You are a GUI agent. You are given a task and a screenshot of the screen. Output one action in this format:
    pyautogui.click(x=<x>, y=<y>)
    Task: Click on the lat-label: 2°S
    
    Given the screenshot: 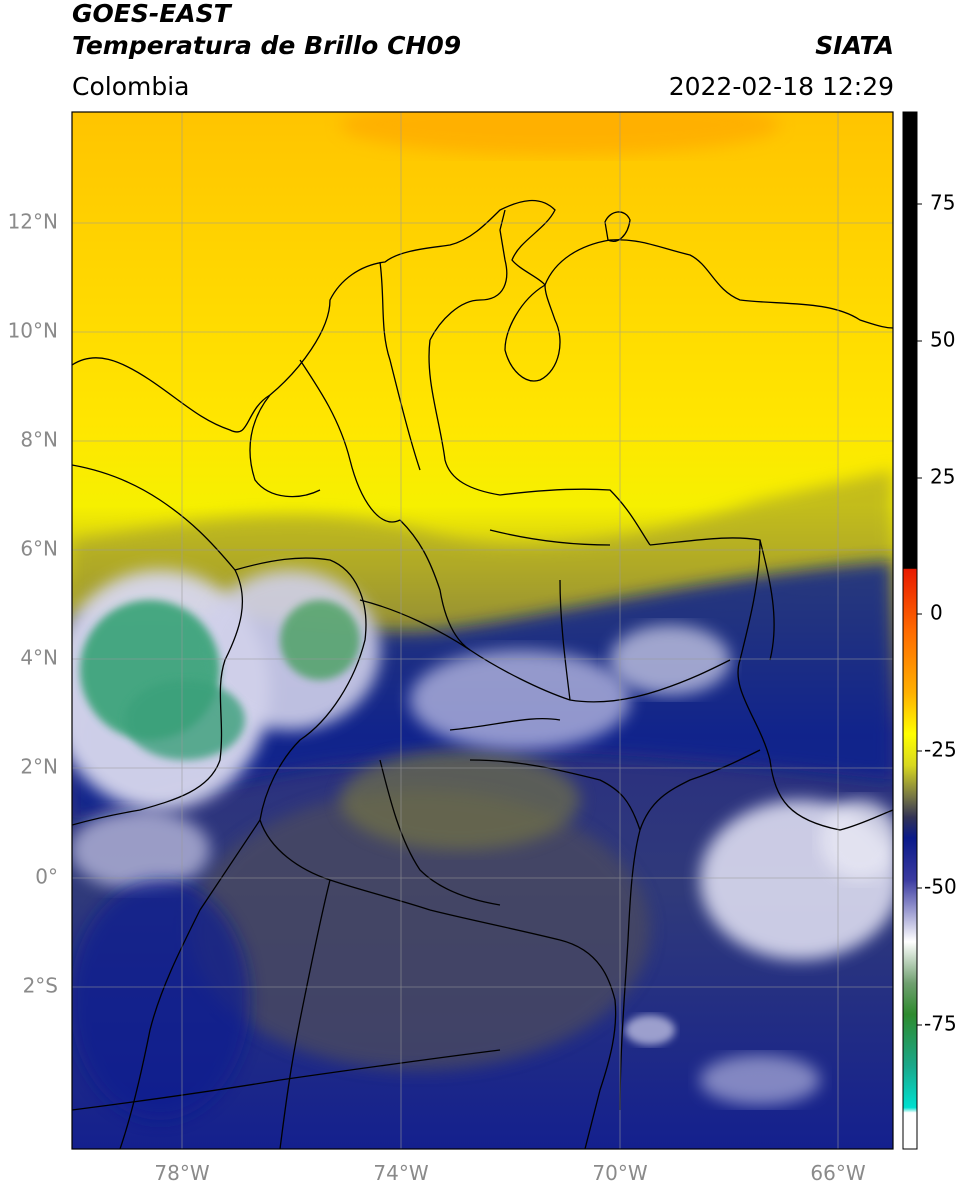 What is the action you would take?
    pyautogui.click(x=40, y=986)
    